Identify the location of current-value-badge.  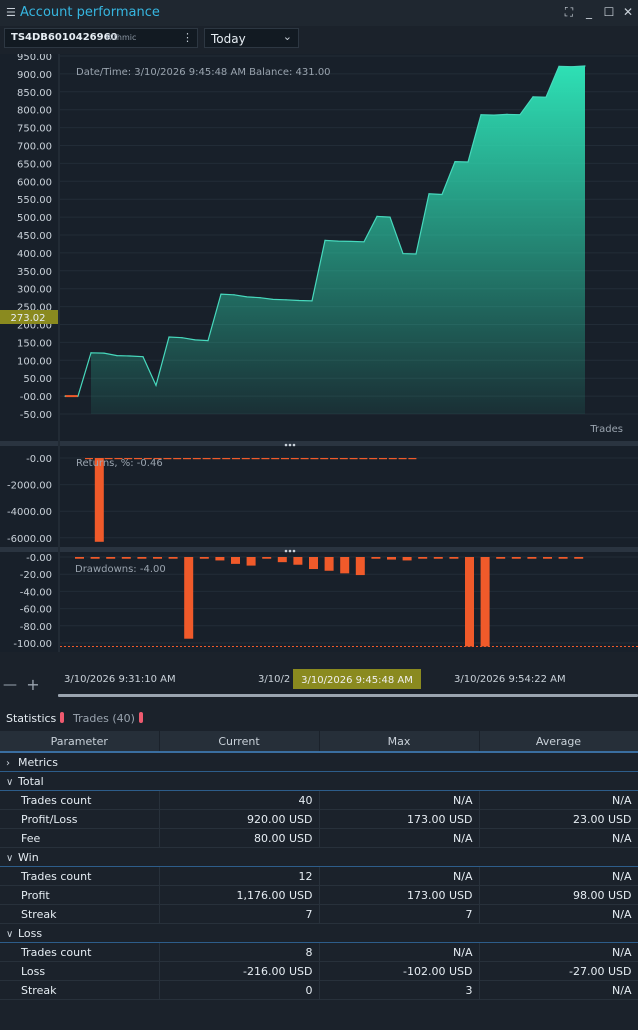
(29, 317).